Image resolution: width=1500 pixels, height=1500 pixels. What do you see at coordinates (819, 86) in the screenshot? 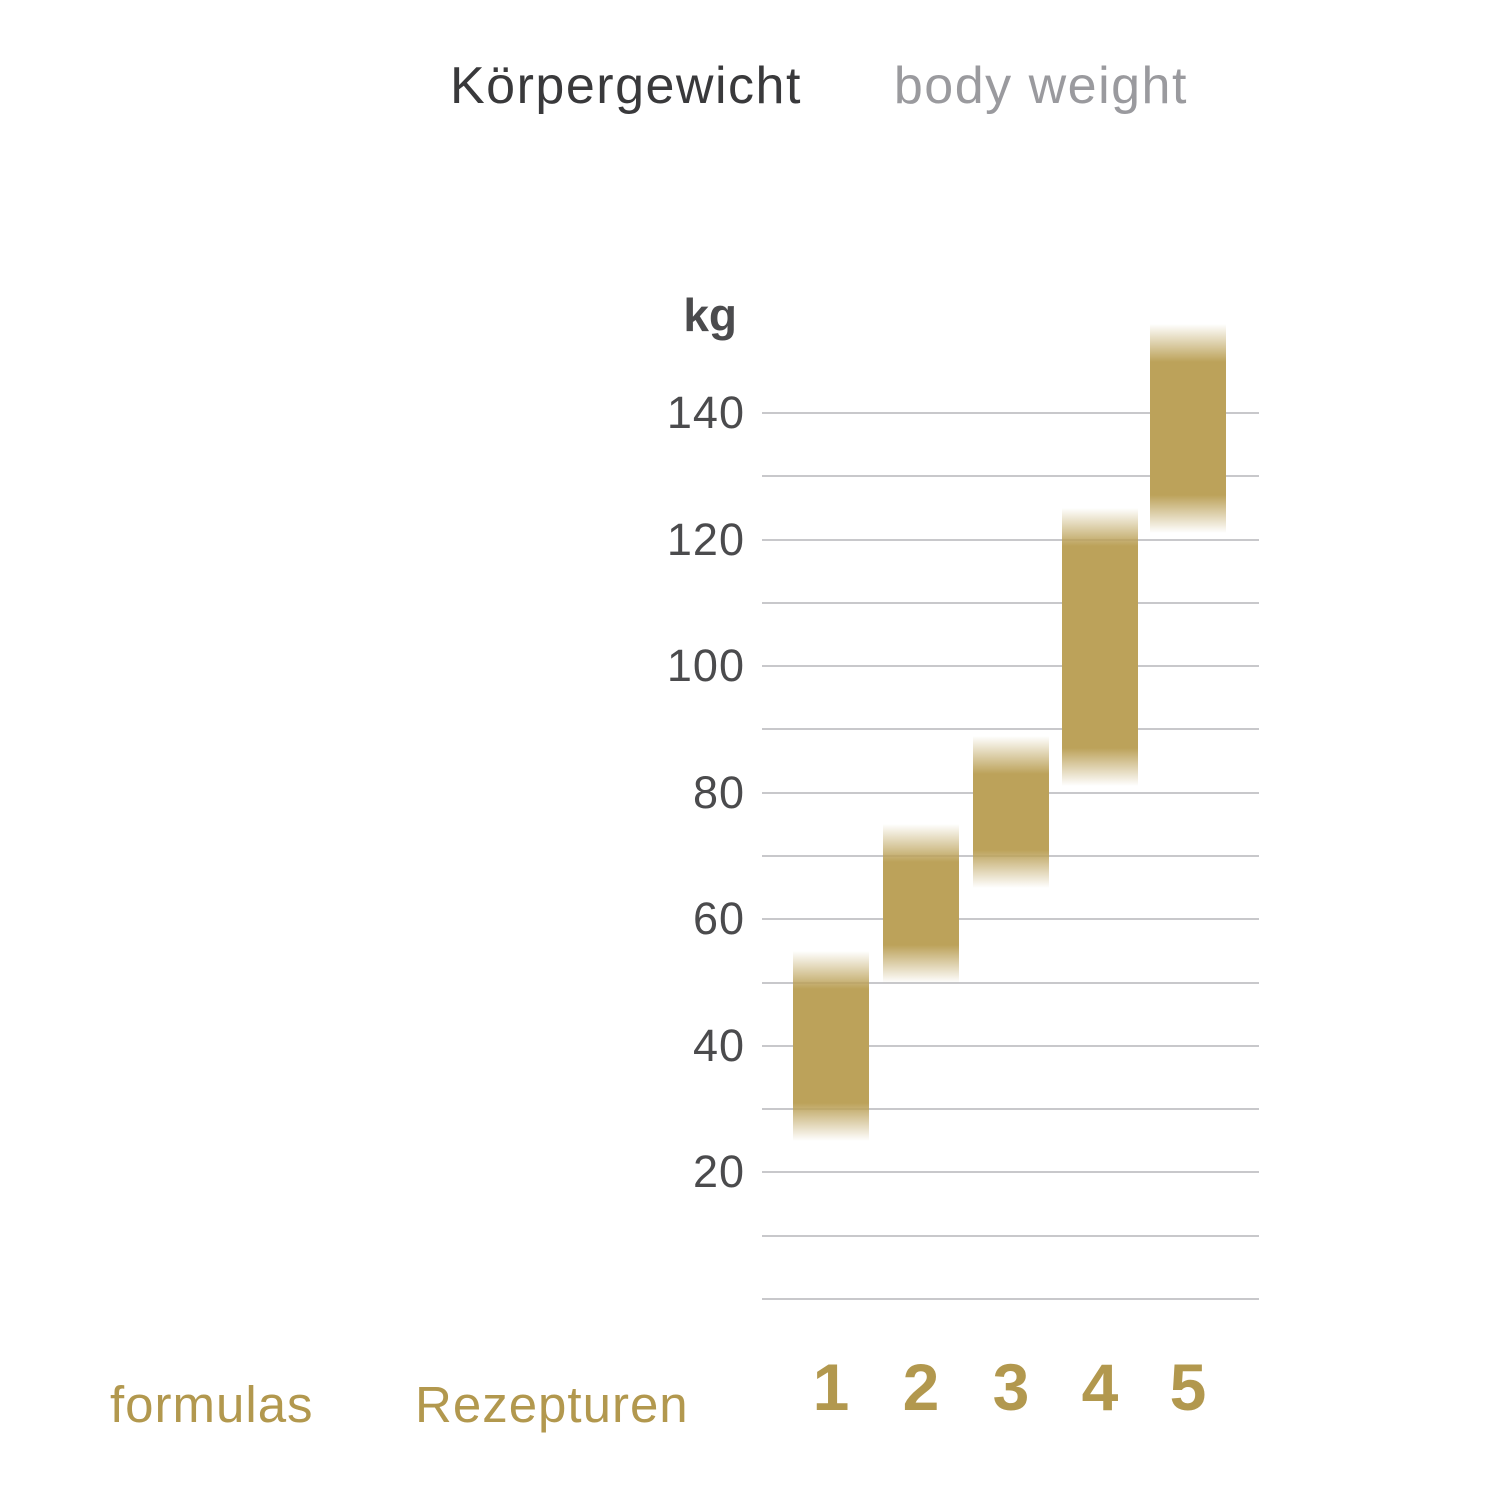
I see `chart-title: Körpergewicht body weight` at bounding box center [819, 86].